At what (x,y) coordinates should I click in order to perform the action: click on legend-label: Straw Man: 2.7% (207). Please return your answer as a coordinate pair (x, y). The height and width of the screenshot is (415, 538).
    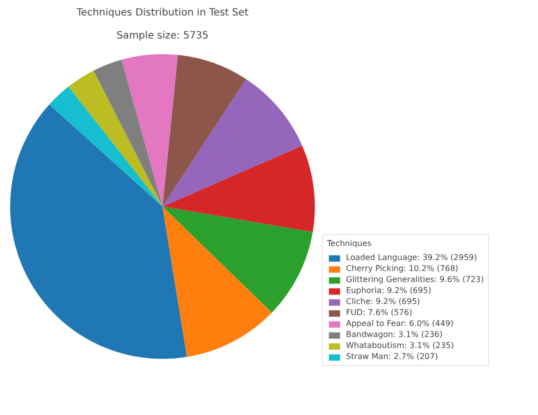
    Looking at the image, I should click on (392, 356).